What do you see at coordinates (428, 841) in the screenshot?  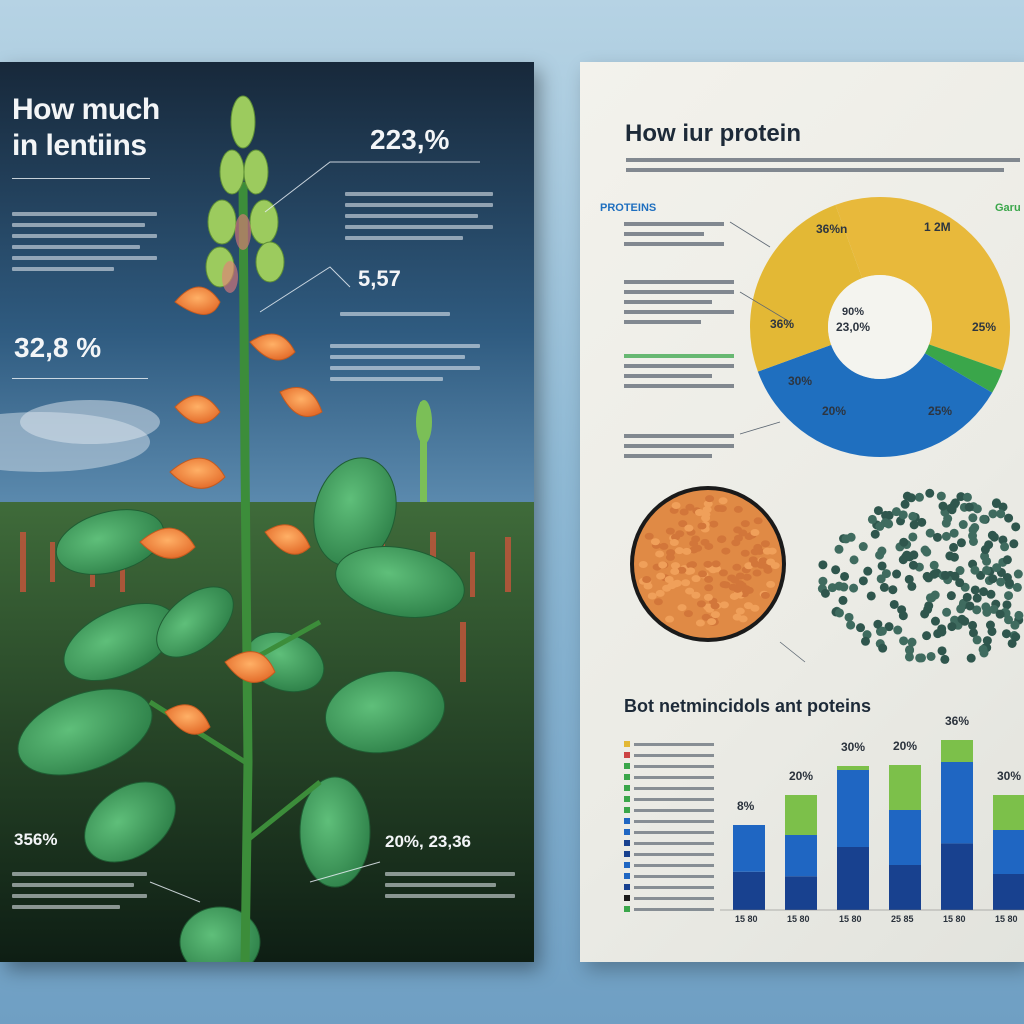 I see `stat-right-bottom: 20%, 23,36` at bounding box center [428, 841].